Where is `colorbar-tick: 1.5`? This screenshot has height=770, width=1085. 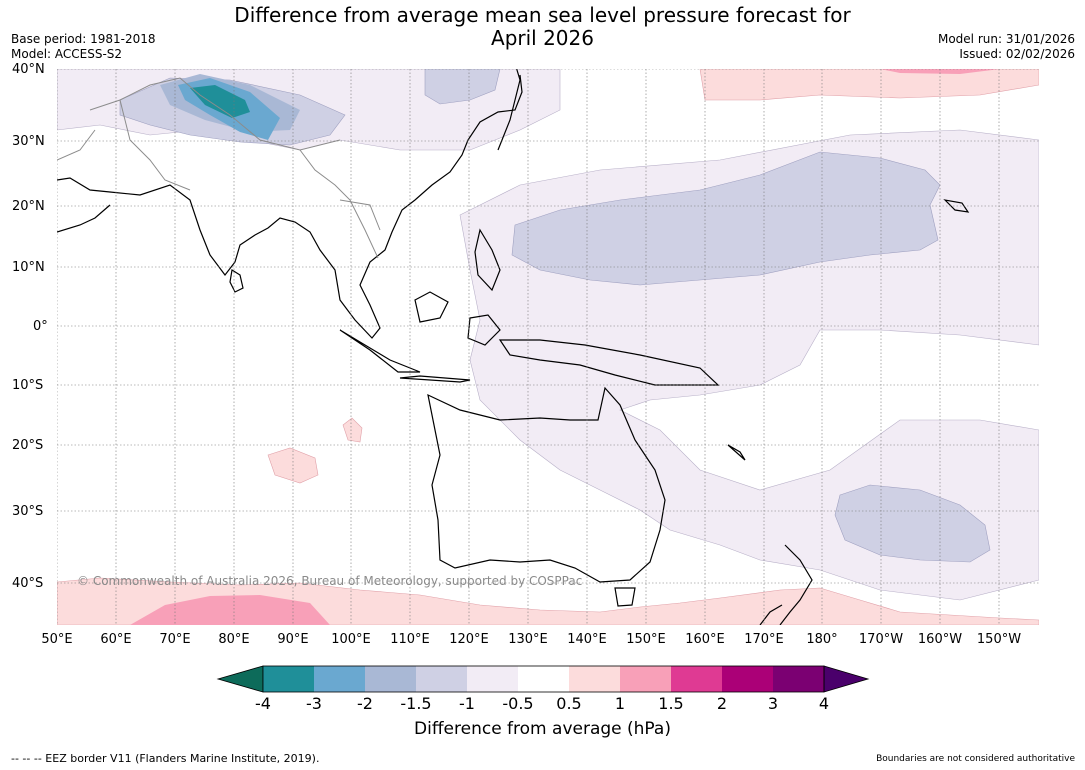
colorbar-tick: 1.5 is located at coordinates (671, 703).